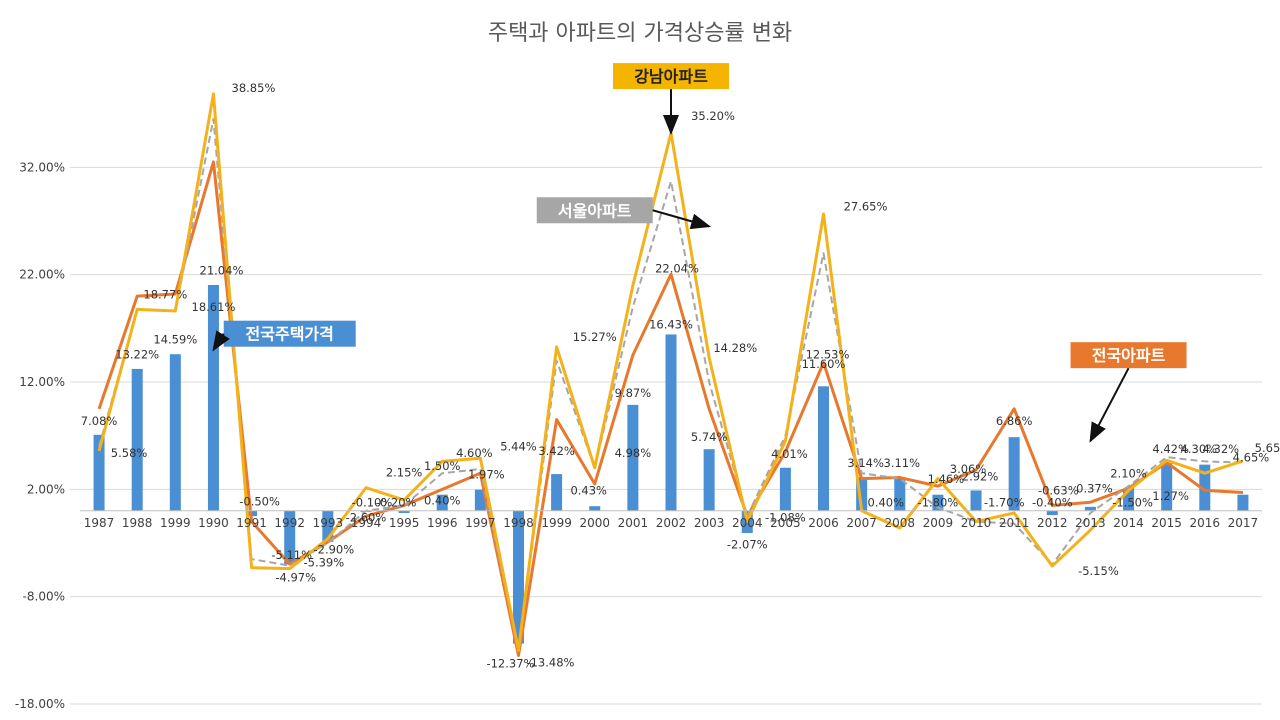  I want to click on data-label: 4.98%, so click(633, 453).